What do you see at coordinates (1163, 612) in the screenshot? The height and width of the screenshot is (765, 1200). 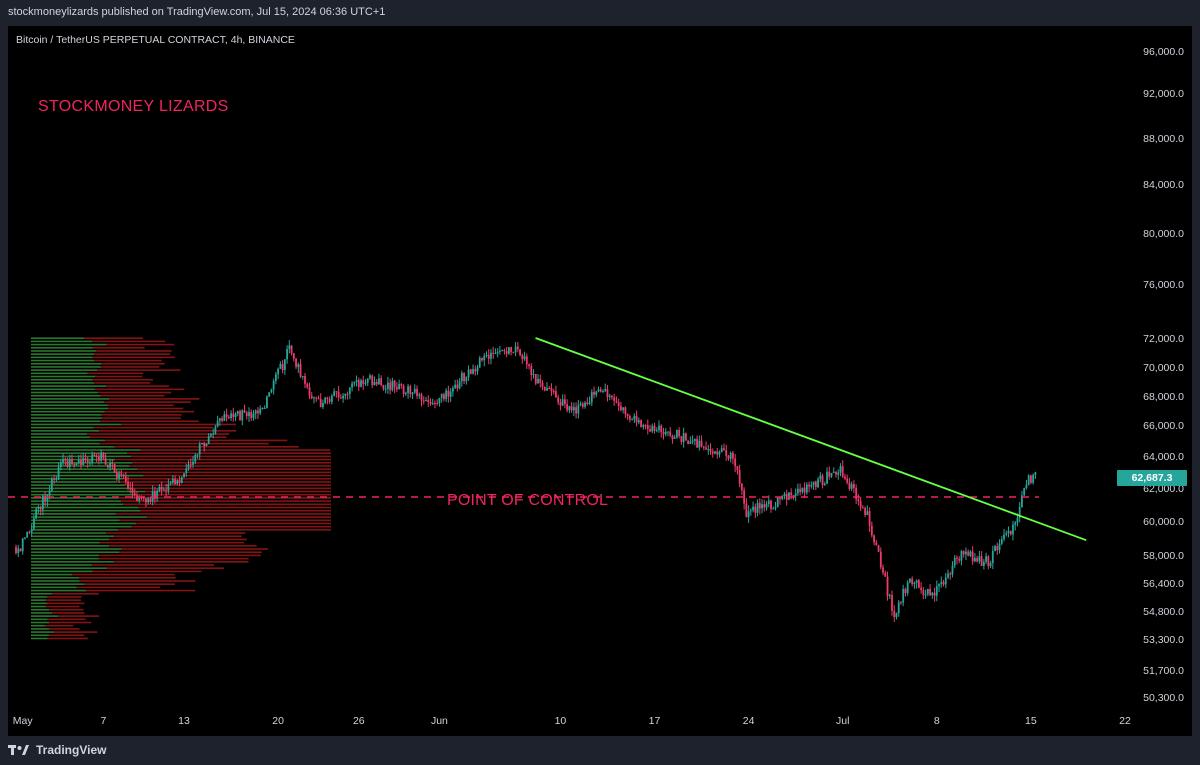 I see `price-tick-label: 54,800.0` at bounding box center [1163, 612].